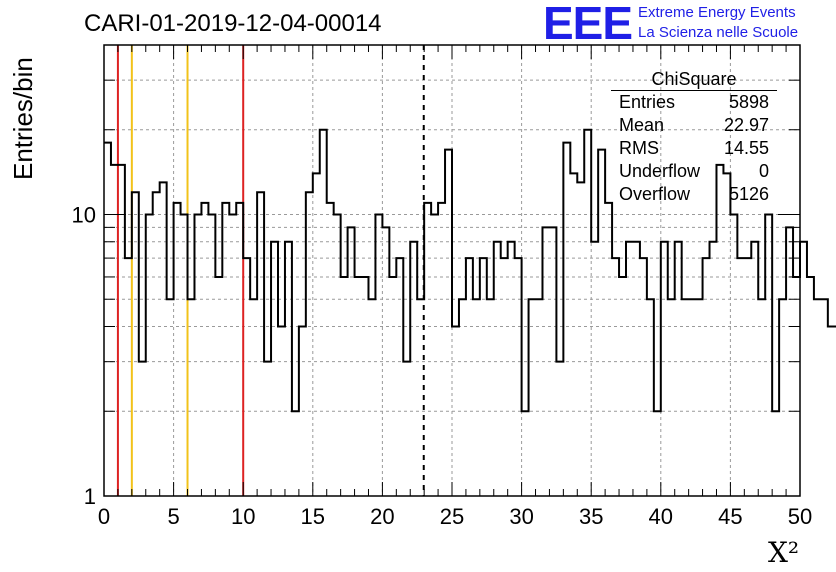  Describe the element at coordinates (694, 148) in the screenshot. I see `stats-row: RMS 14.55` at that location.